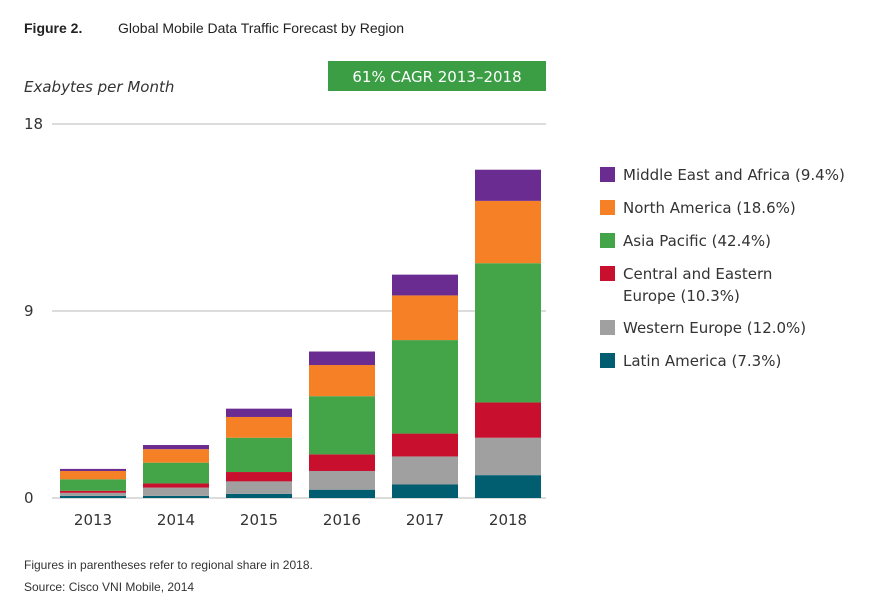 Image resolution: width=886 pixels, height=614 pixels. Describe the element at coordinates (342, 520) in the screenshot. I see `x-tick-label: 2016` at that location.